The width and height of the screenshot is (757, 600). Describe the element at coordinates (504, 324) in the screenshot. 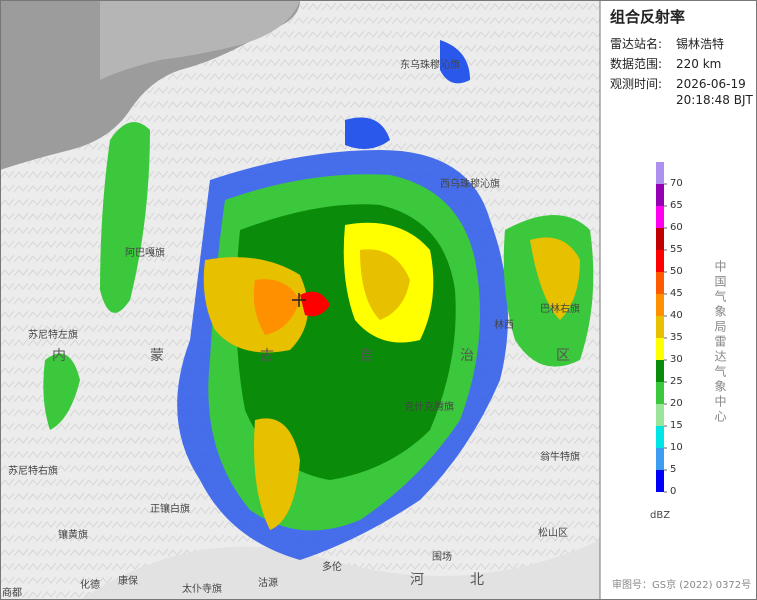

I see `map-label: 林西` at that location.